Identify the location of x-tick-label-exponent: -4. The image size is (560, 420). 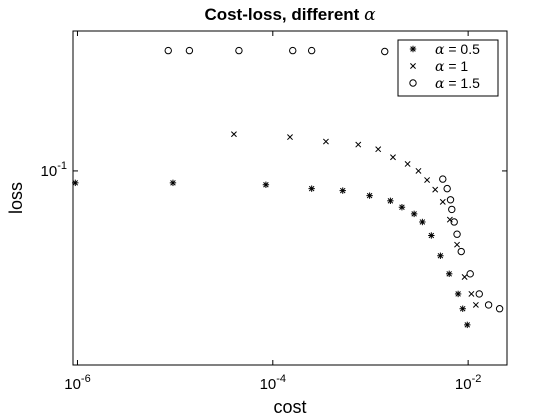
(281, 379).